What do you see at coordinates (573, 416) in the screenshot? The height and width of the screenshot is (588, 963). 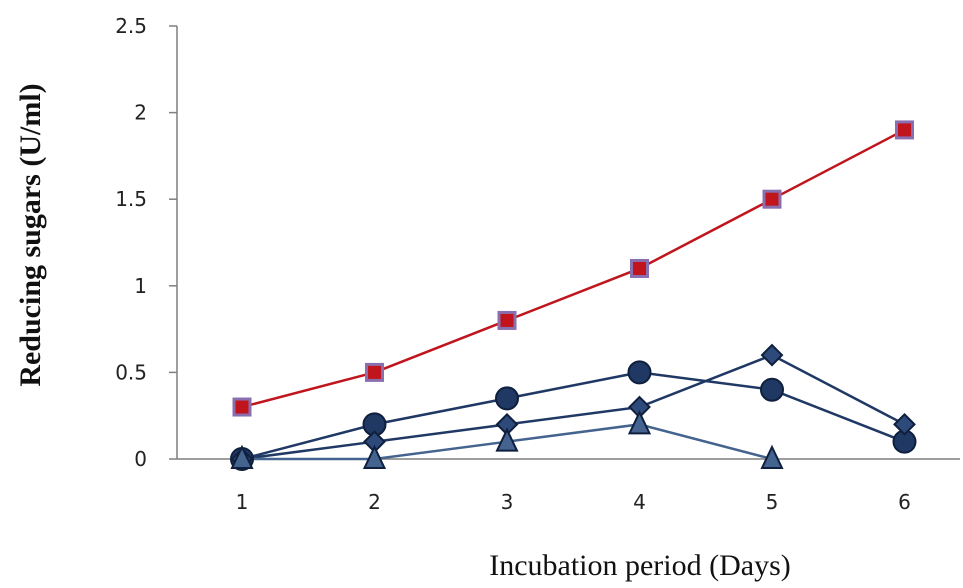 I see `series-circle-line` at bounding box center [573, 416].